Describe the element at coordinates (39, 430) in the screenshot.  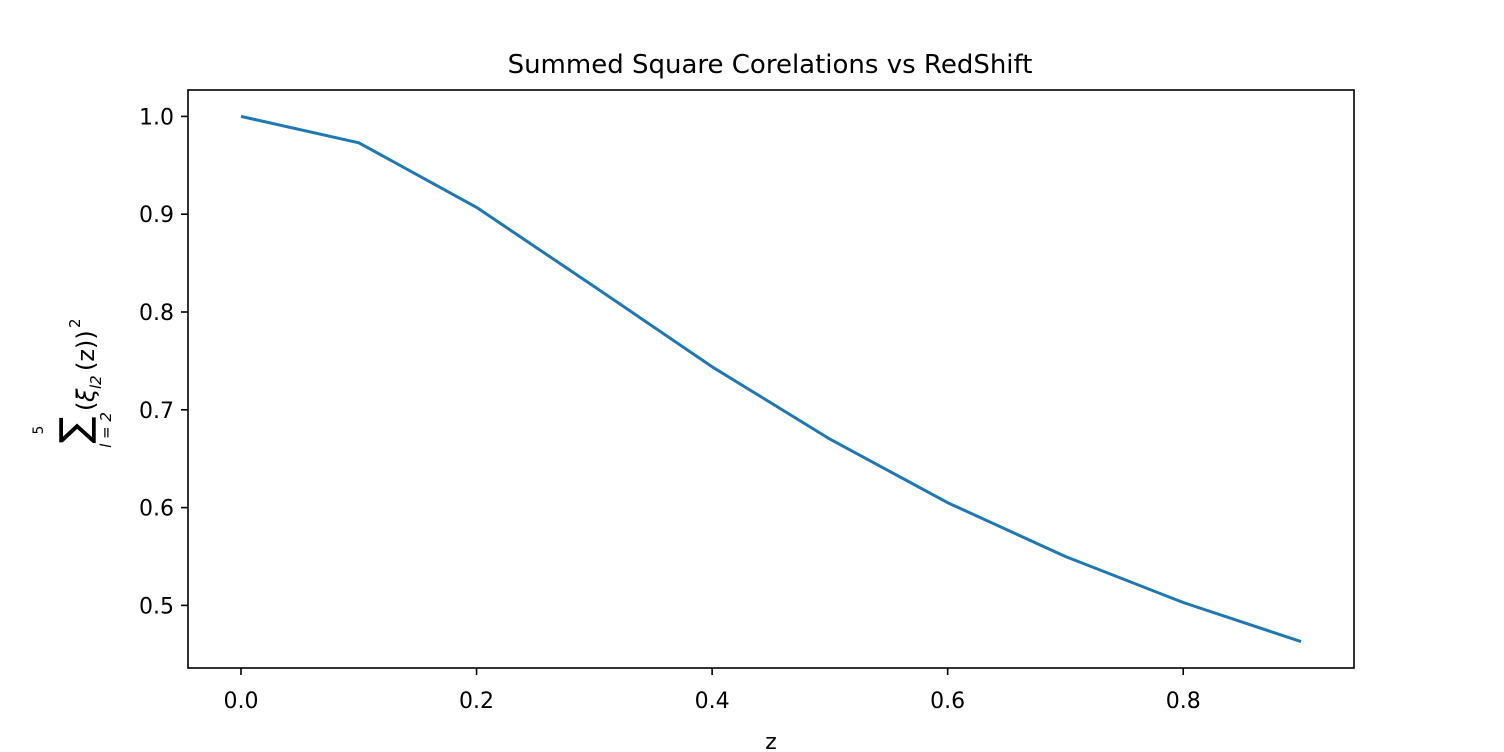
I see `y-label-upper-limit: 5` at that location.